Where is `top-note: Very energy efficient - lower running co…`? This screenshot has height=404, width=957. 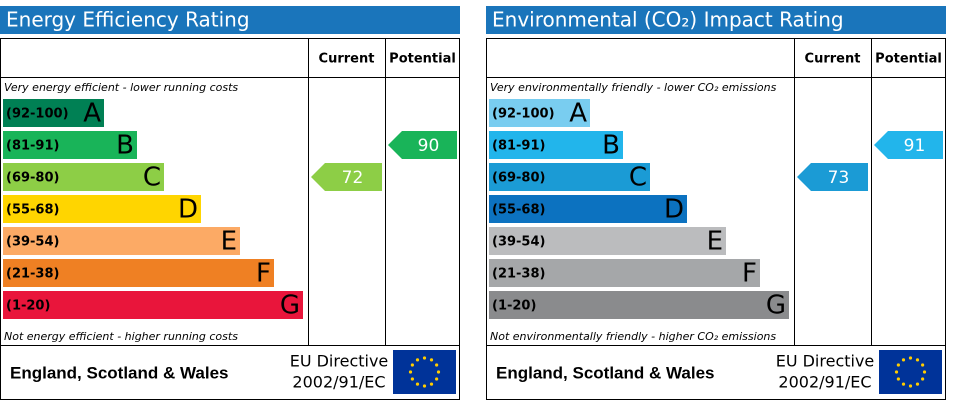 top-note: Very energy efficient - lower running co… is located at coordinates (121, 87).